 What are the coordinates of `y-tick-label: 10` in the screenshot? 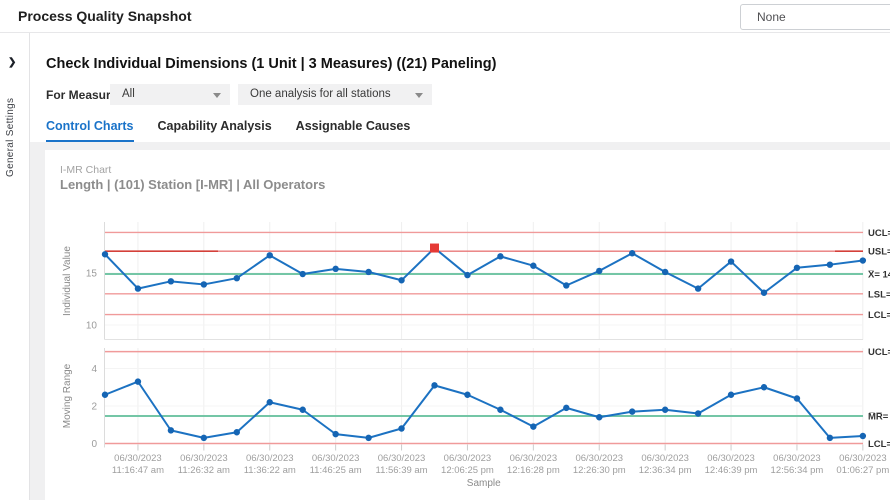 It's located at (92, 326).